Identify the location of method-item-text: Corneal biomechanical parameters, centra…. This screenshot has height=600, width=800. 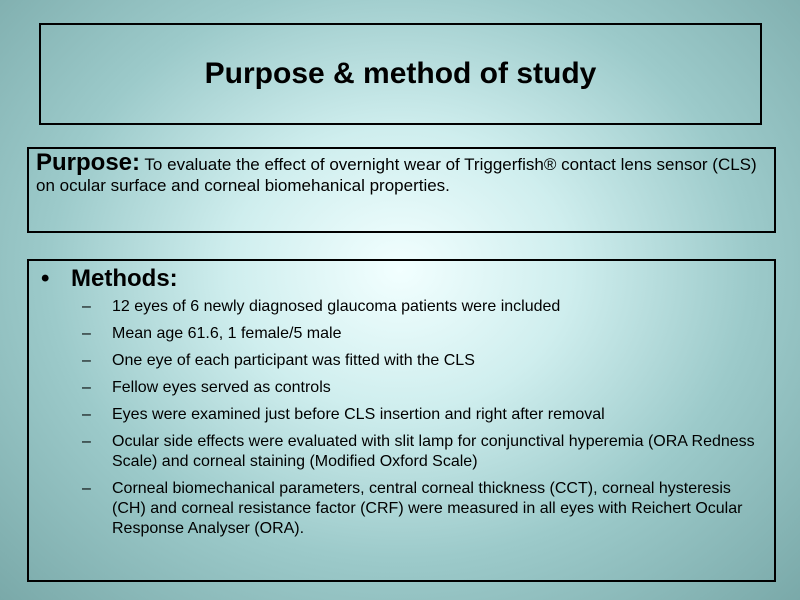
(427, 508).